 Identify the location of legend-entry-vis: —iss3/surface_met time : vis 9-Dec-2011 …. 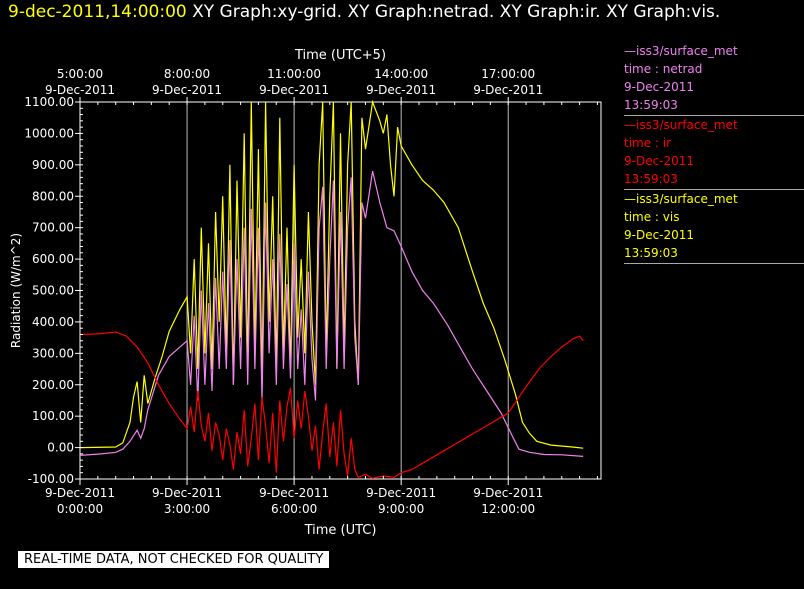
(714, 227).